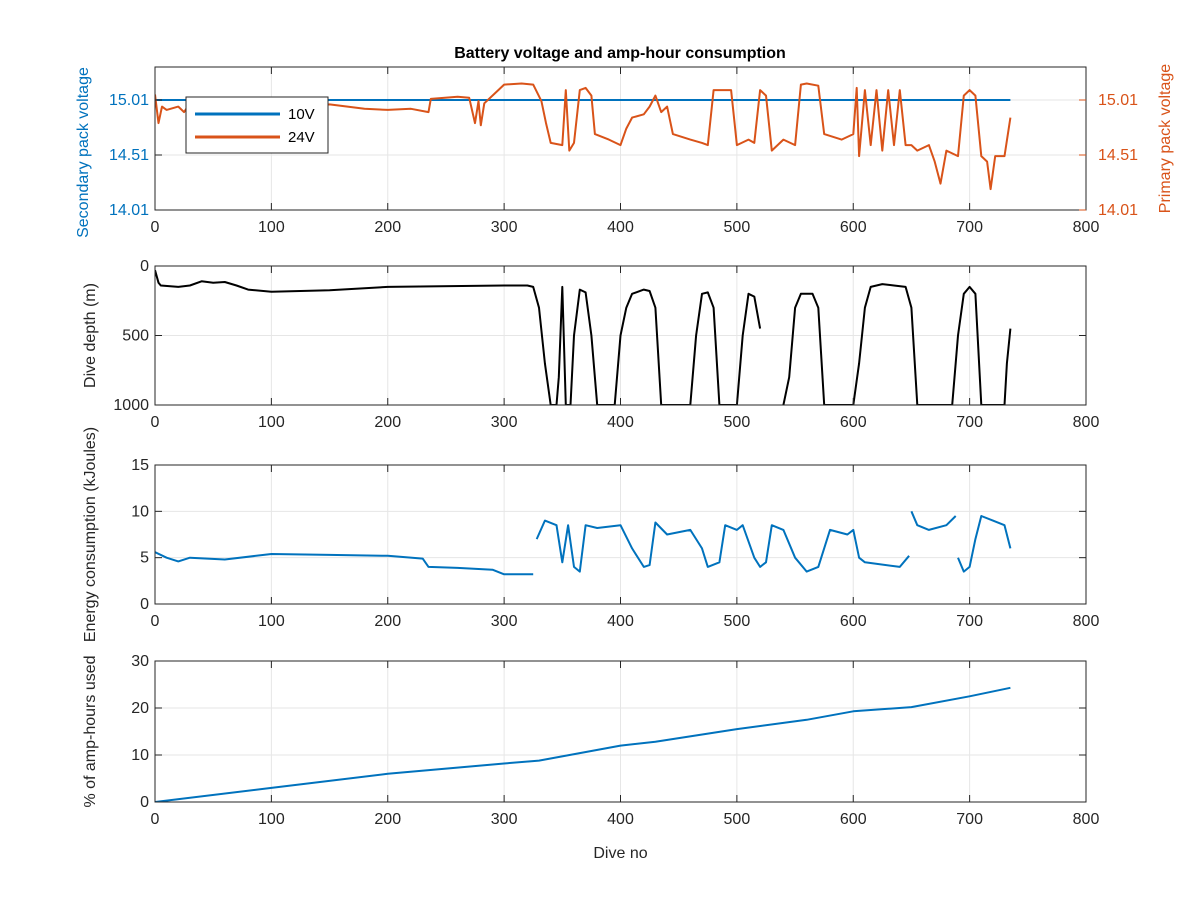 The height and width of the screenshot is (900, 1200). What do you see at coordinates (140, 661) in the screenshot?
I see `y-tick-label: 30` at bounding box center [140, 661].